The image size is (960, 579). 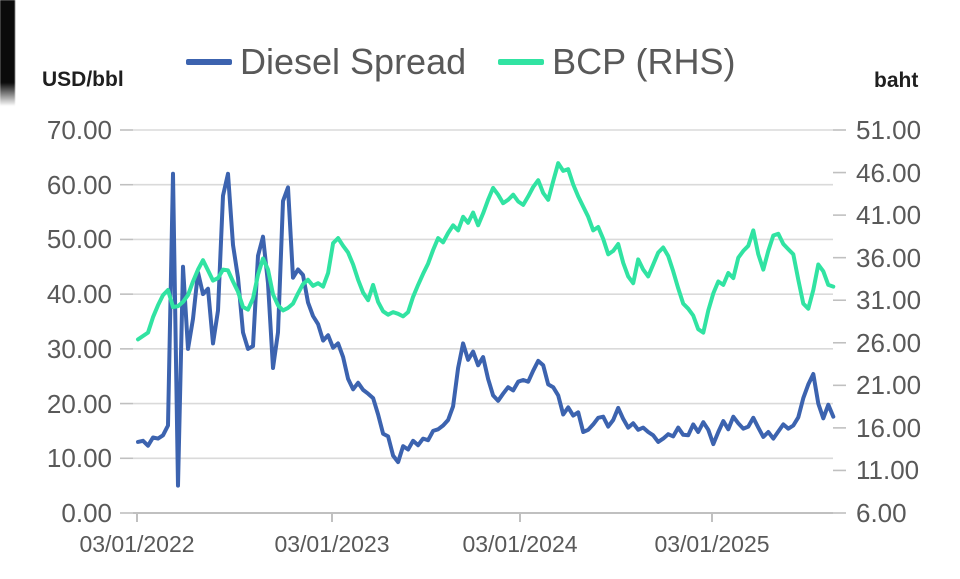 What do you see at coordinates (79, 294) in the screenshot?
I see `left-axis-tick-label: 40.00` at bounding box center [79, 294].